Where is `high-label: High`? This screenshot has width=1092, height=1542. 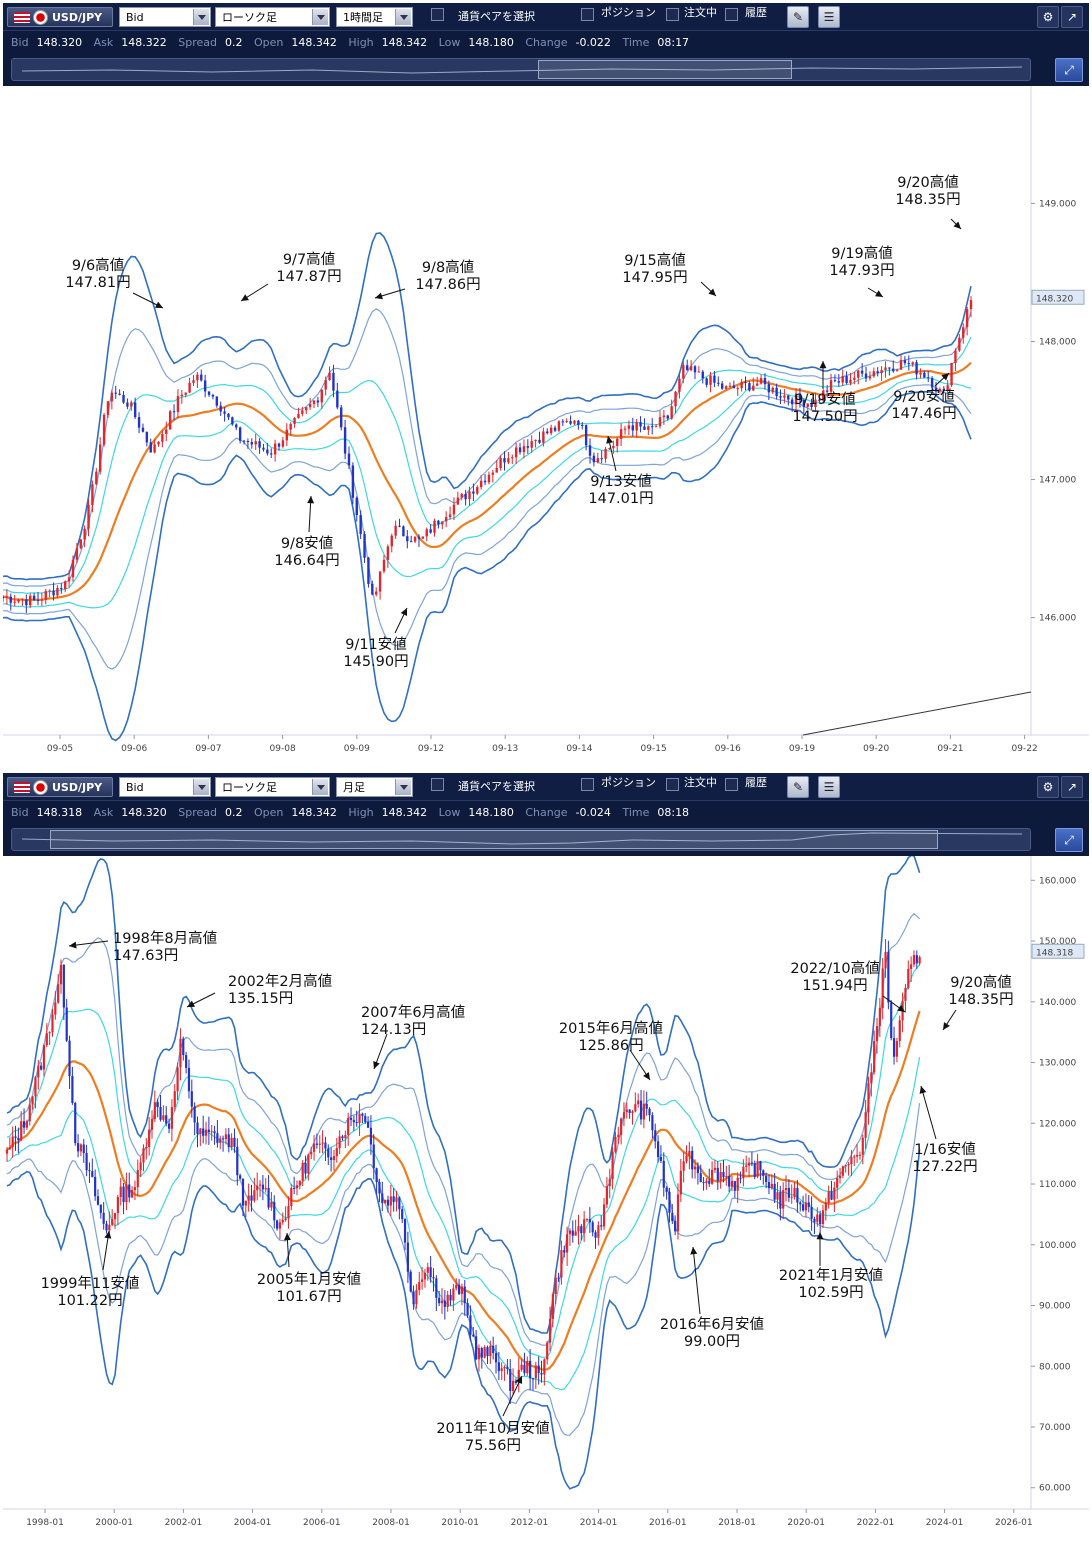 high-label: High is located at coordinates (361, 812).